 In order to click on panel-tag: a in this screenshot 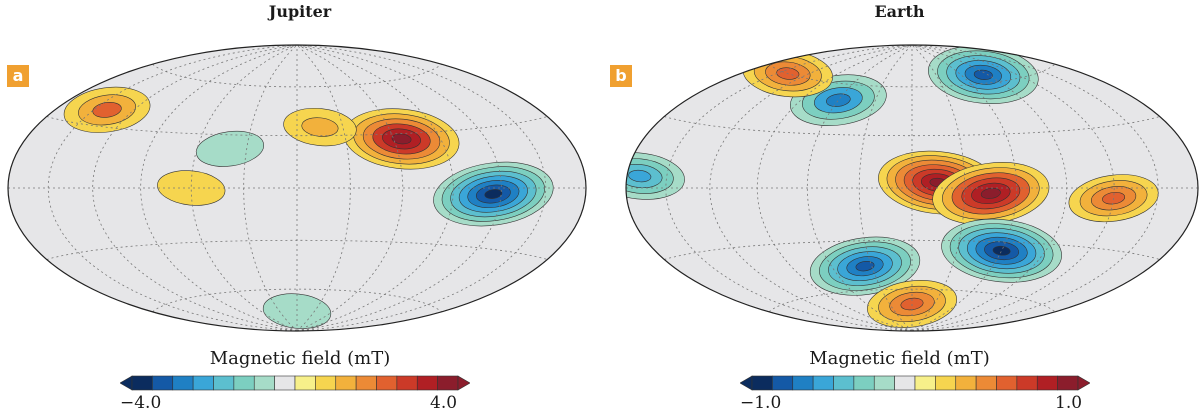, I will do `click(18, 76)`.